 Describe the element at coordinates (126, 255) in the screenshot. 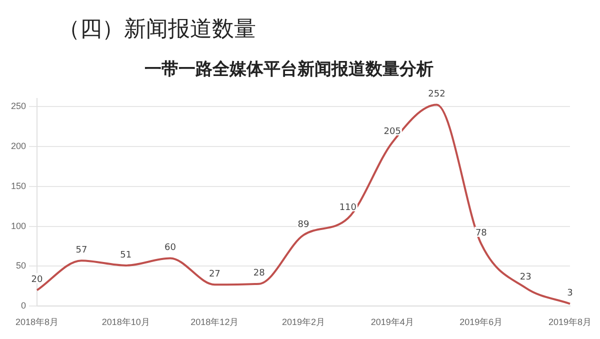

I see `data-label: 51` at that location.